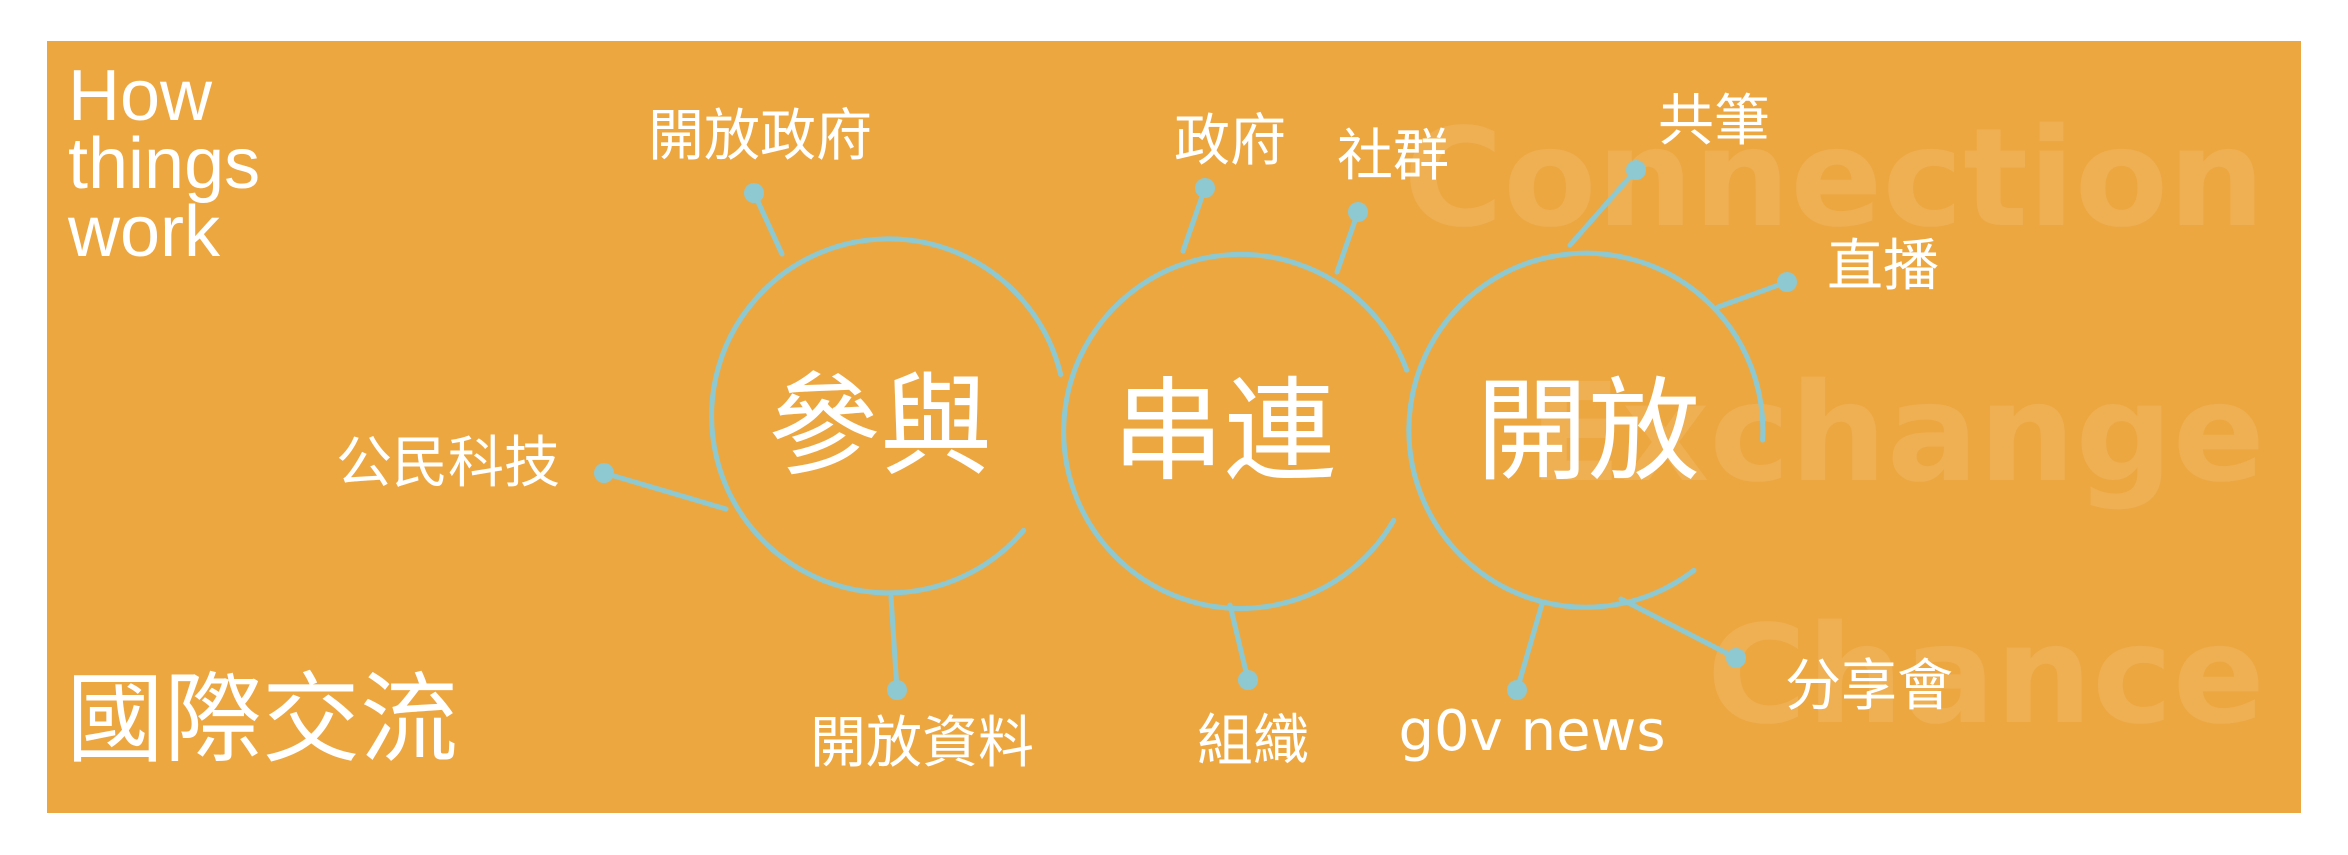 This screenshot has width=2348, height=855. Describe the element at coordinates (140, 96) in the screenshot. I see `tagline-line: How` at that location.